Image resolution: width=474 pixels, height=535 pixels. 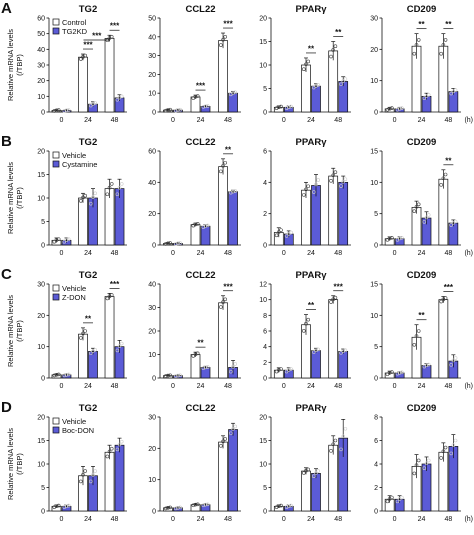 What do you see at coordinates (421, 315) in the screenshot?
I see `significance-label: **` at bounding box center [421, 315].